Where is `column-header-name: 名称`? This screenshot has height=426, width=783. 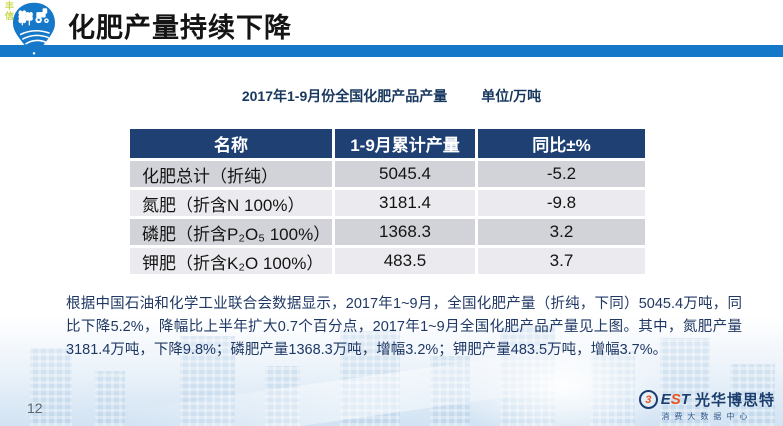 column-header-name: 名称 is located at coordinates (232, 143).